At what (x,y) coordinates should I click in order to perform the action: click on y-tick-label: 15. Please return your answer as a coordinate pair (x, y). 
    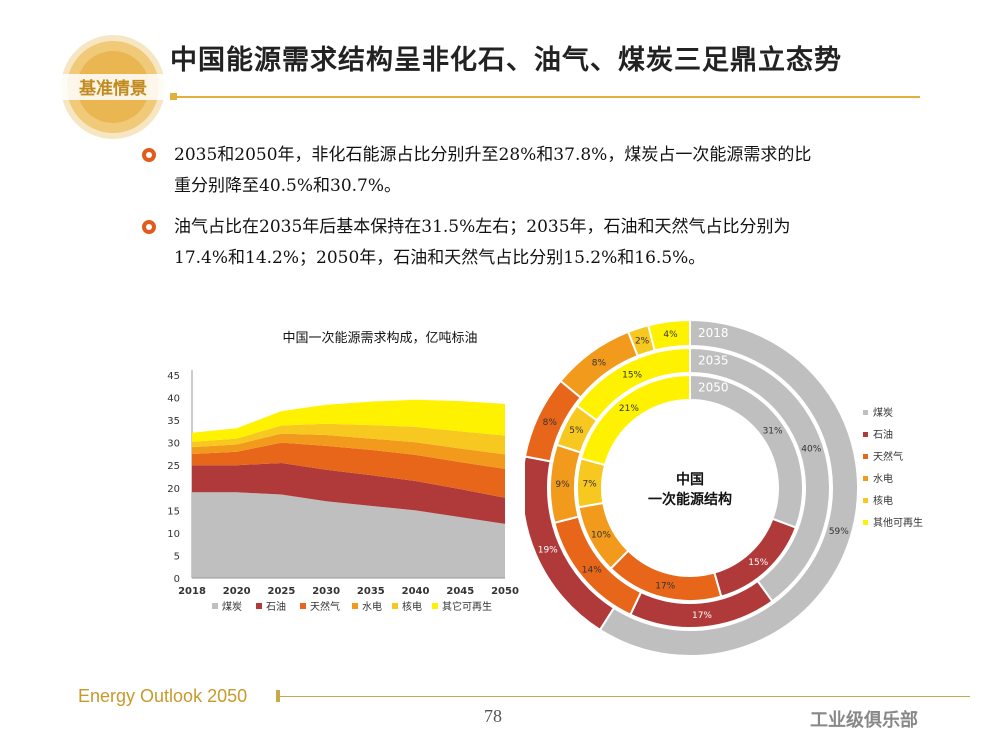
    Looking at the image, I should click on (173, 511).